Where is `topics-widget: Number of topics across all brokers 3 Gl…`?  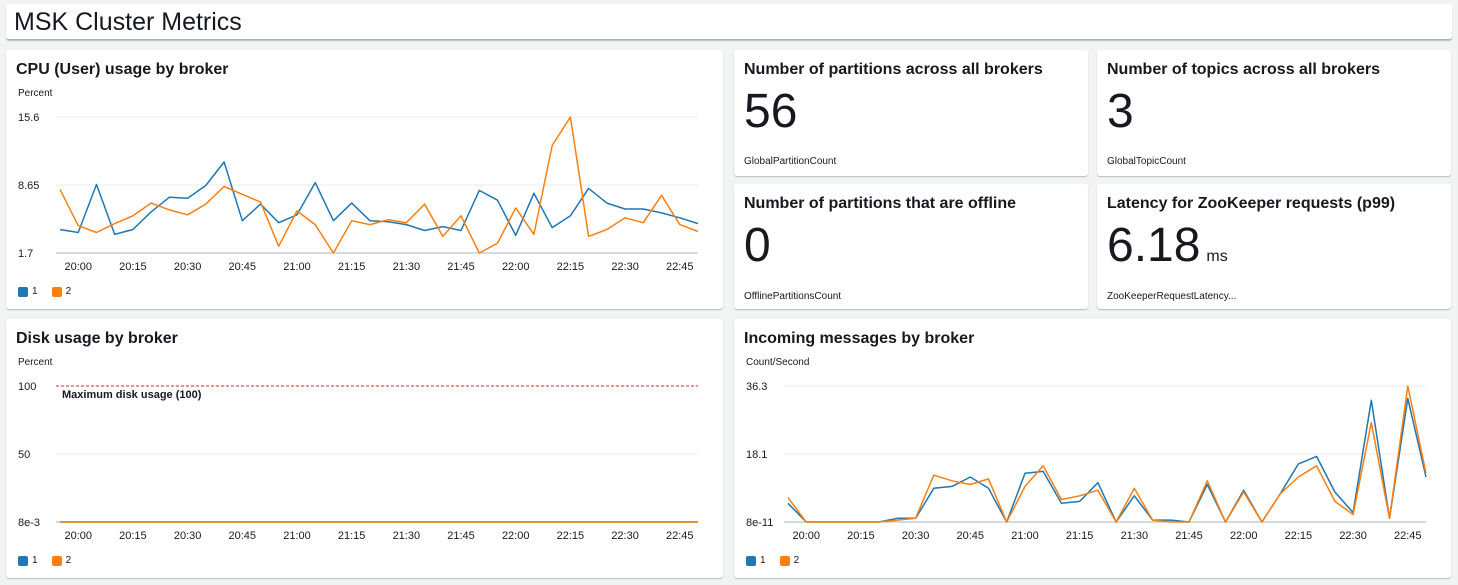 topics-widget: Number of topics across all brokers 3 Gl… is located at coordinates (1274, 113).